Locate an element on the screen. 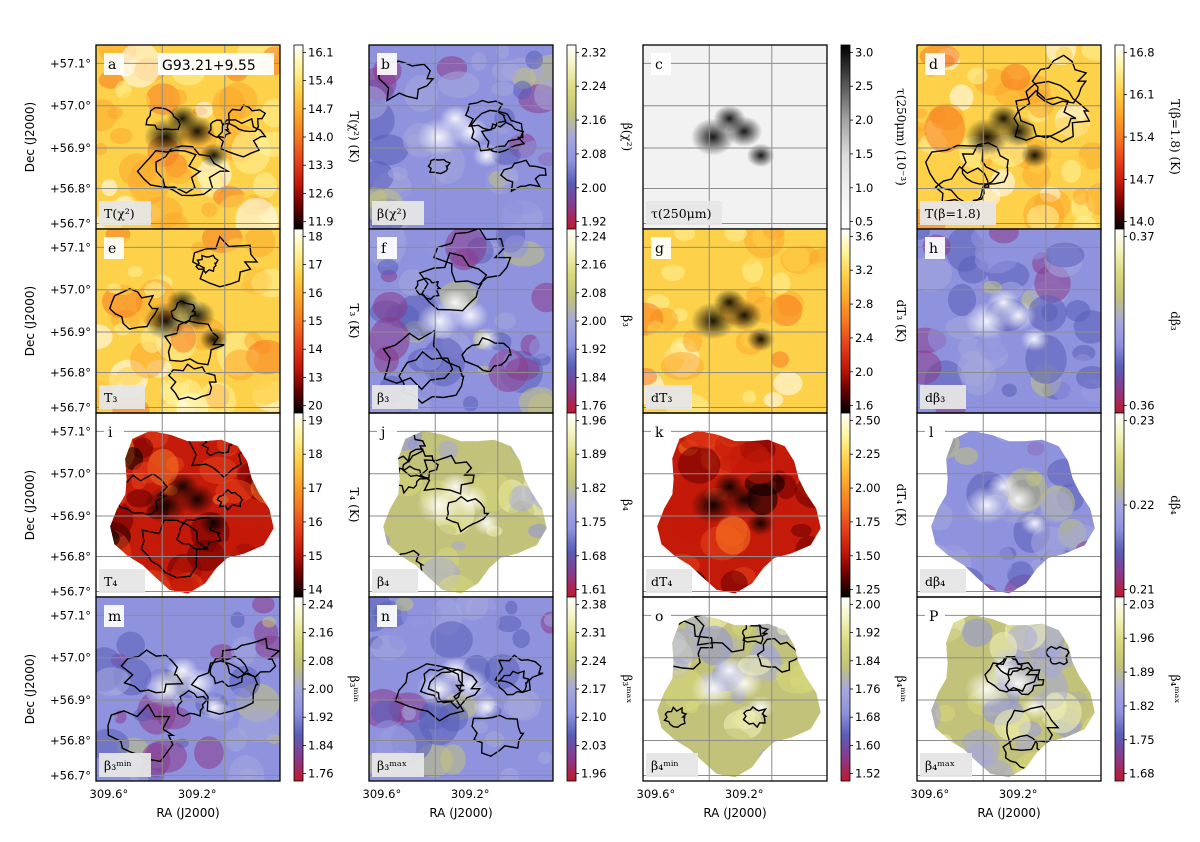 The image size is (1200, 842). colorbar-tick: 1.25 is located at coordinates (868, 590).